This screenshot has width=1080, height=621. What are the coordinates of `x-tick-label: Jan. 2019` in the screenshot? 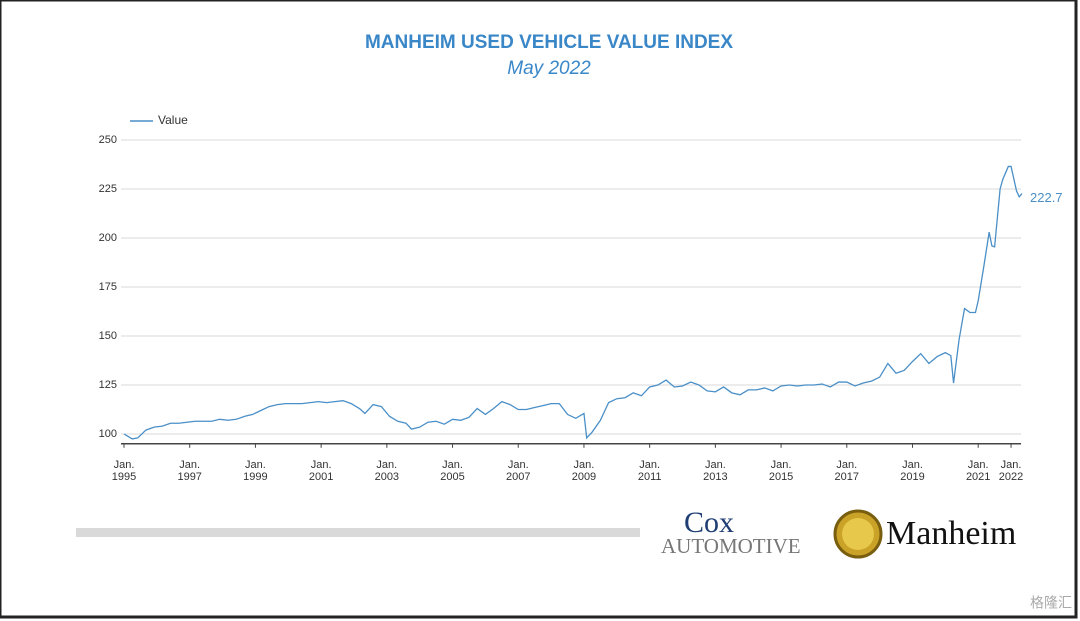 It's located at (912, 471).